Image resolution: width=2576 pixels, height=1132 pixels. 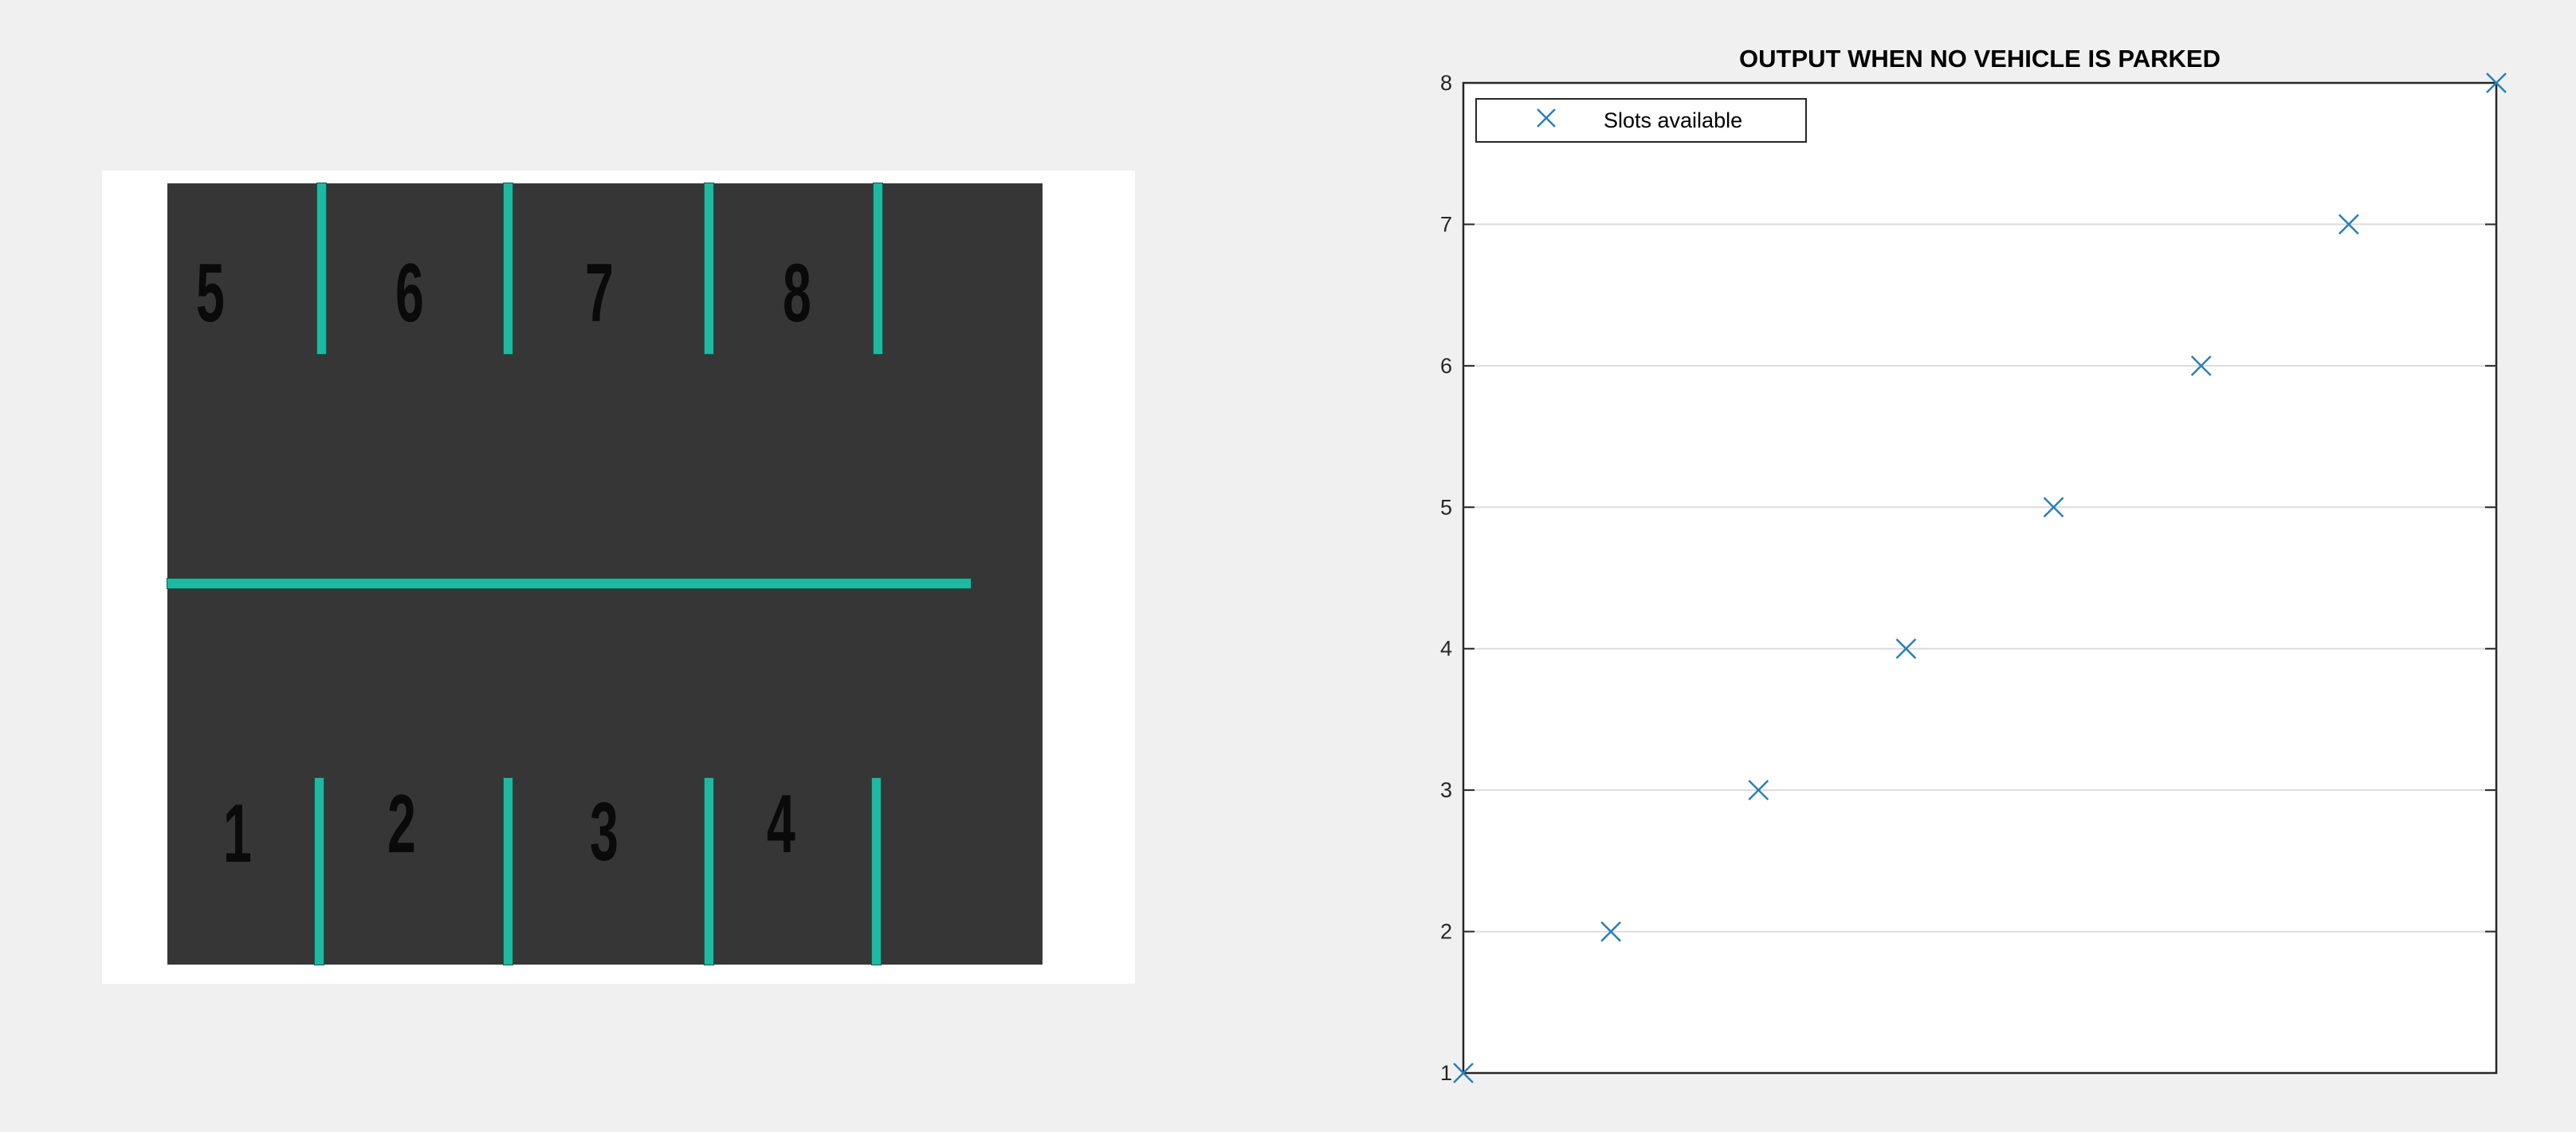 What do you see at coordinates (1446, 507) in the screenshot?
I see `y-tick-label: 5` at bounding box center [1446, 507].